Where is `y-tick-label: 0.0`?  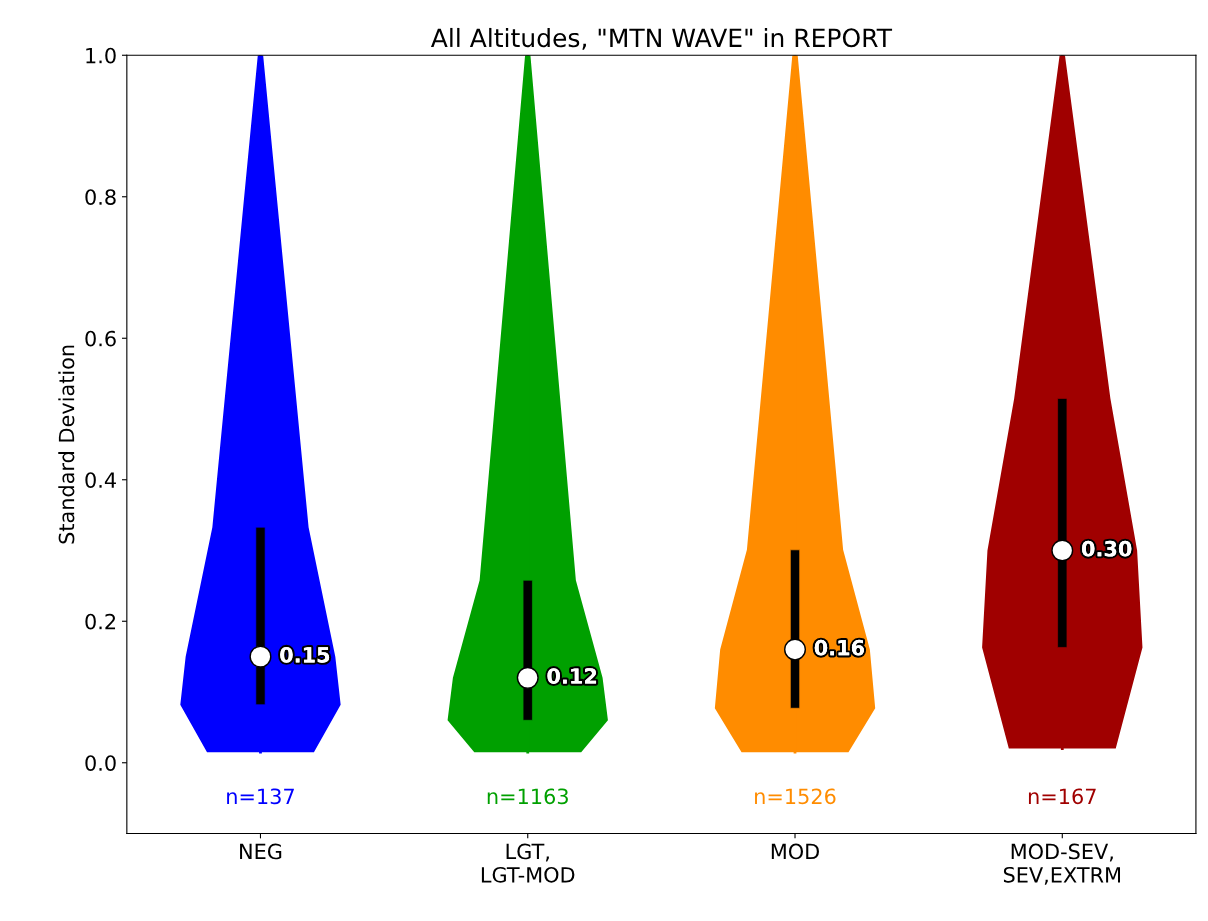 y-tick-label: 0.0 is located at coordinates (100, 763).